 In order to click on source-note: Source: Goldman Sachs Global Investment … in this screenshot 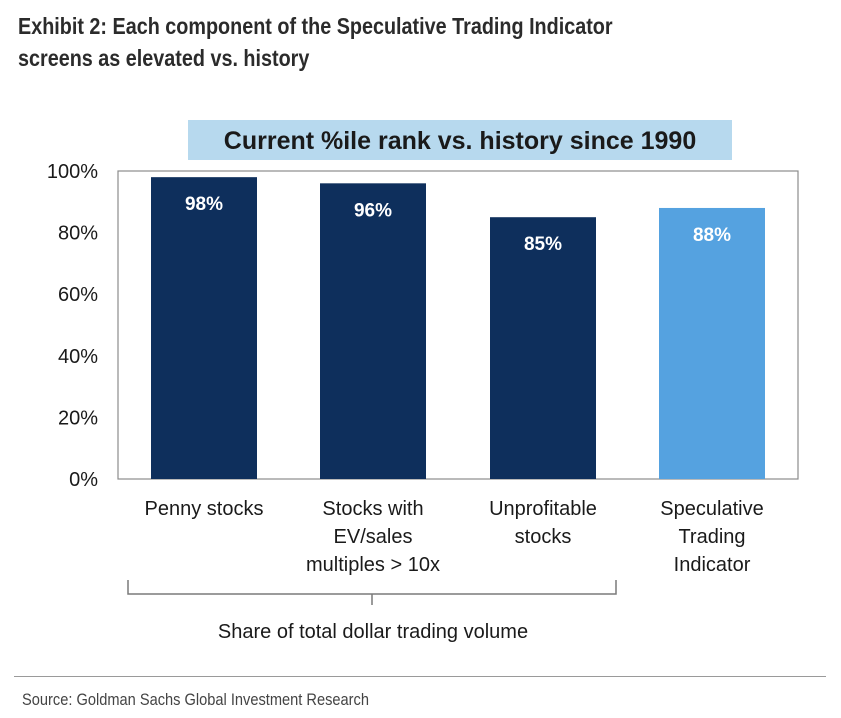, I will do `click(195, 699)`.